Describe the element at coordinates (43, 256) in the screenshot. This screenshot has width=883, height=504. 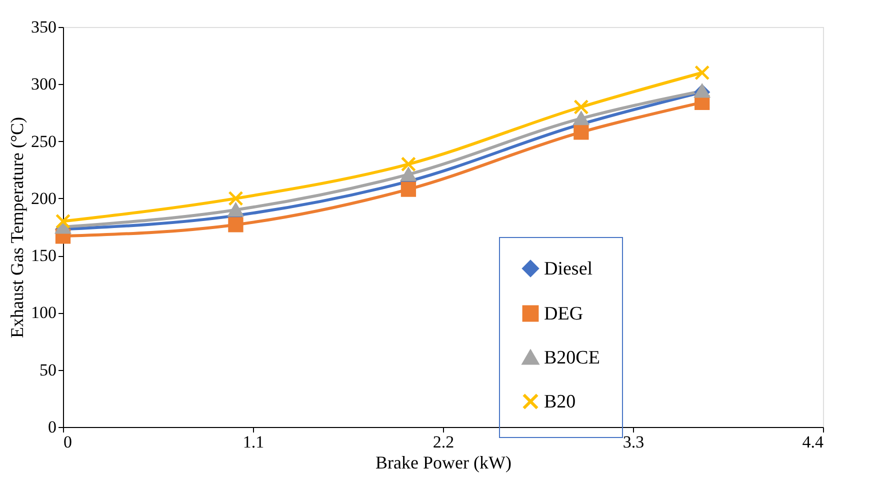
I see `y-tick-label: 150` at that location.